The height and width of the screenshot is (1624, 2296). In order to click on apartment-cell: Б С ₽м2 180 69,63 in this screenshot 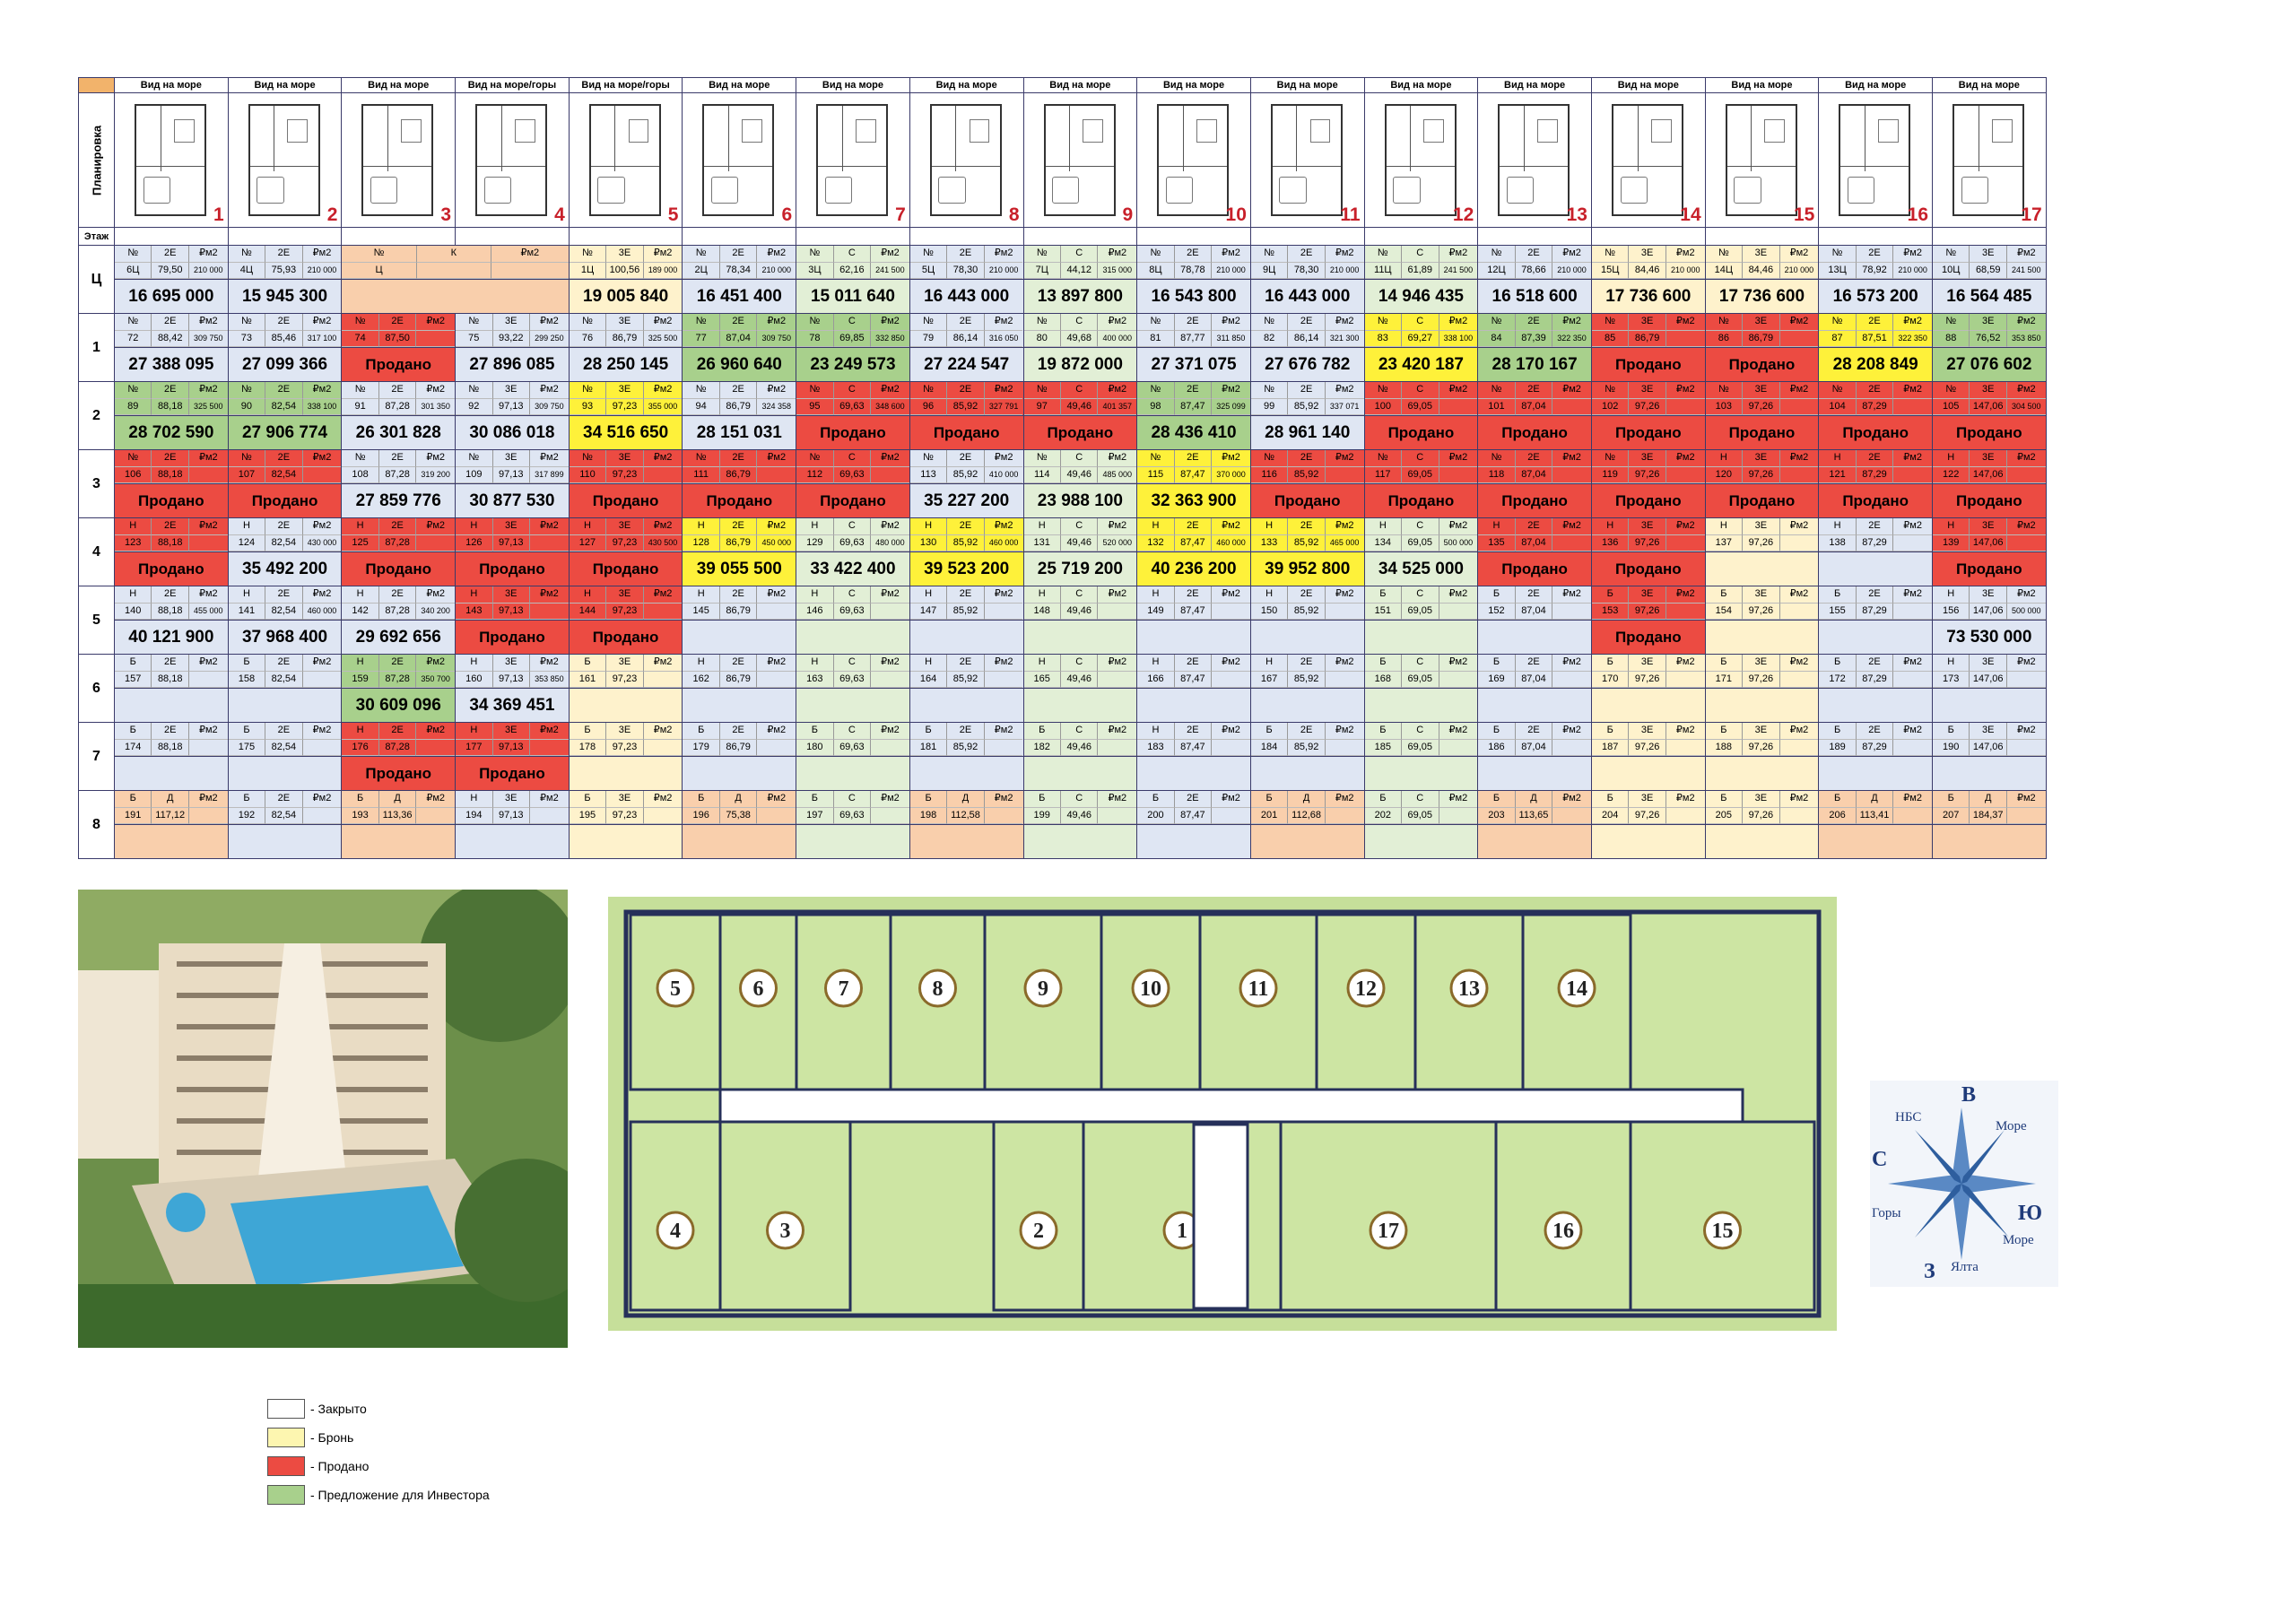, I will do `click(853, 756)`.